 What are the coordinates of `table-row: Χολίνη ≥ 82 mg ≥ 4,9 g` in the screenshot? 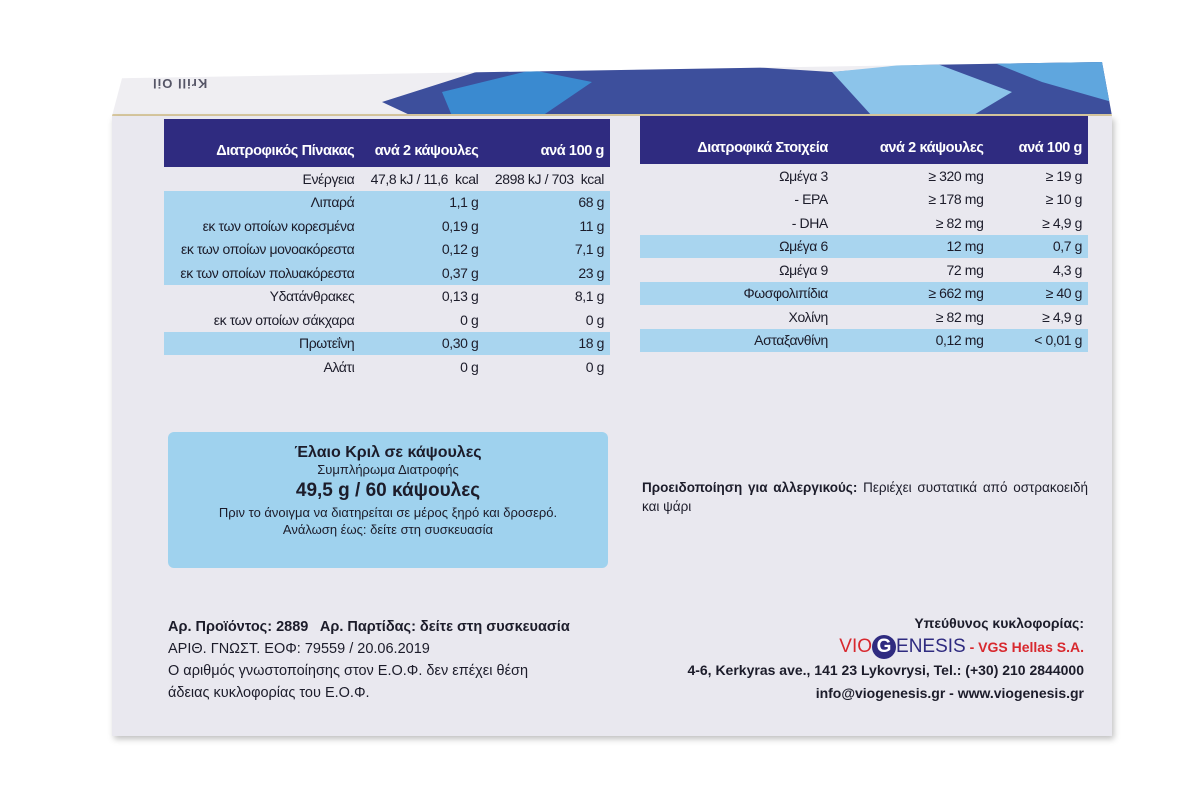 It's located at (864, 317).